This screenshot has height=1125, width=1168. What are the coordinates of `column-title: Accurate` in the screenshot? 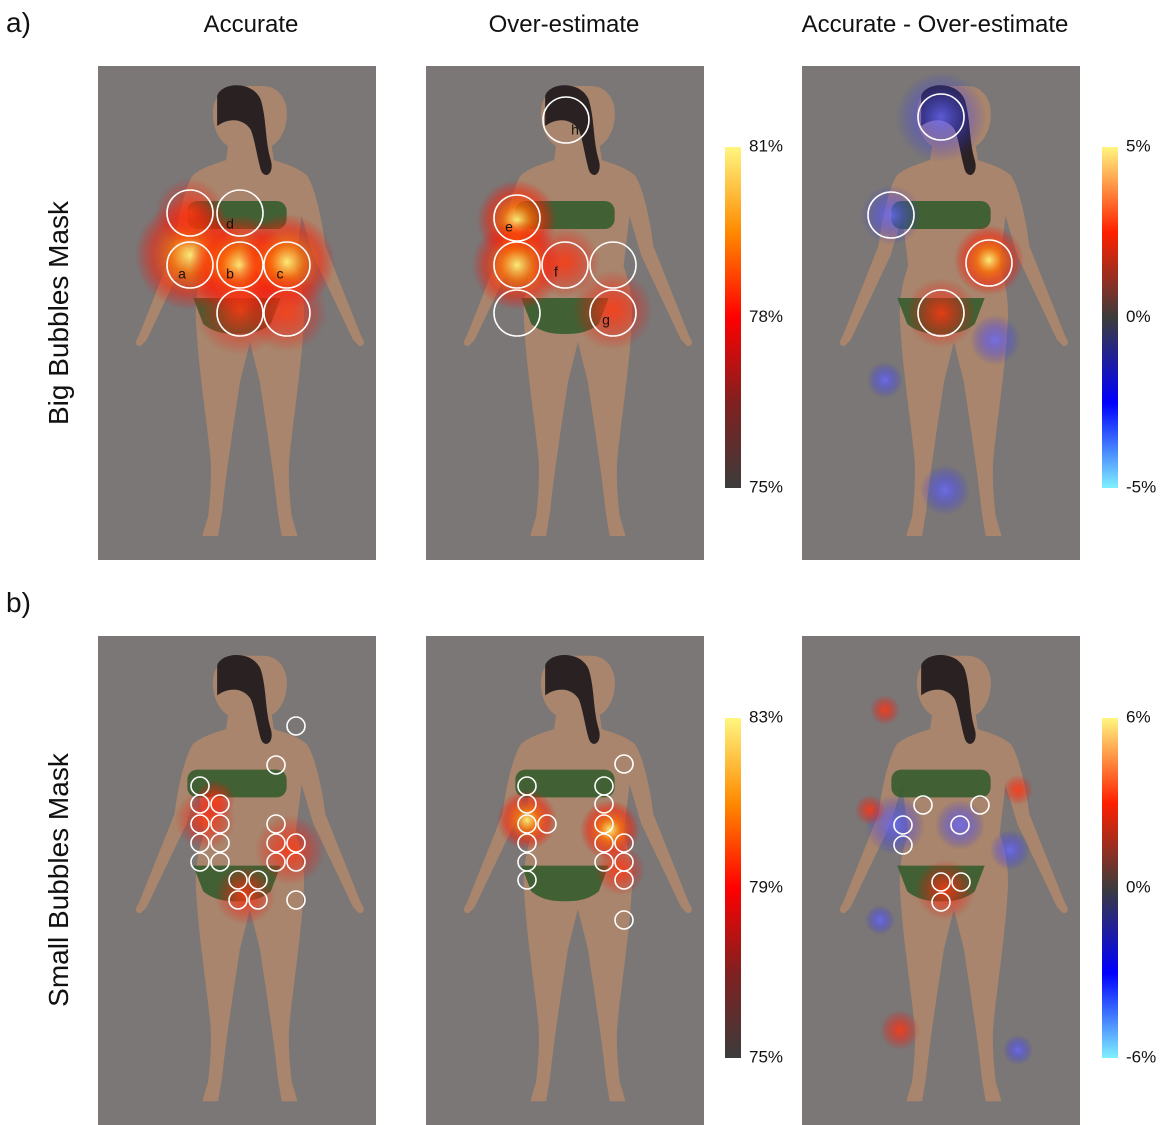 It's located at (251, 24).